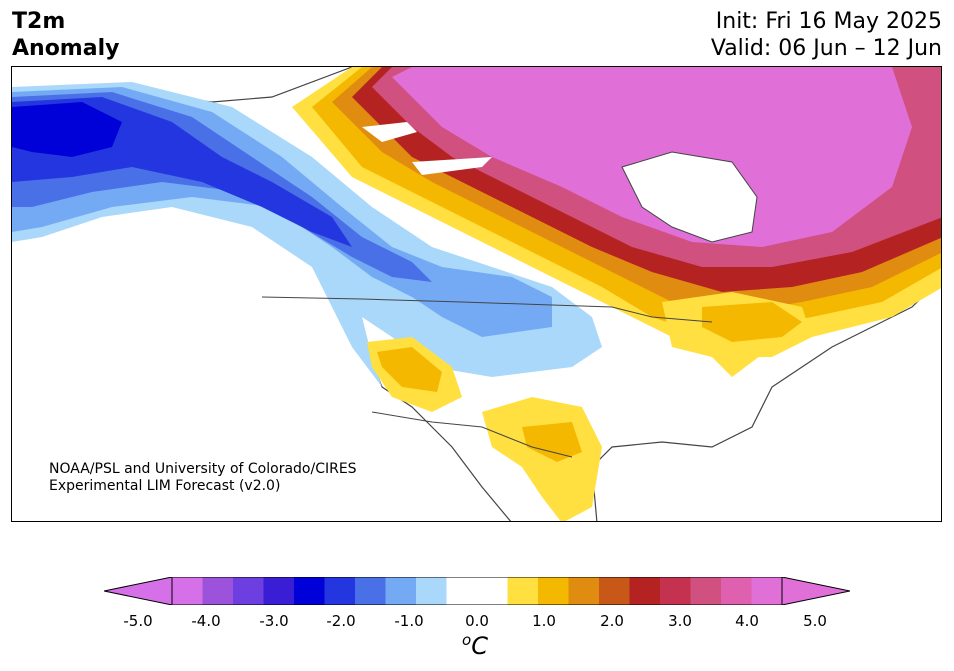 This screenshot has height=671, width=954. I want to click on cold-deep-zone, so click(67, 129).